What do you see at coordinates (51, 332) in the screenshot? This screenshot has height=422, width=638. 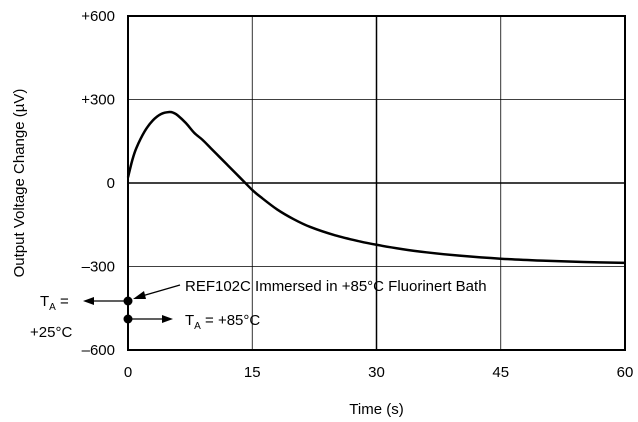 I see `start-temp-value: +25°C` at bounding box center [51, 332].